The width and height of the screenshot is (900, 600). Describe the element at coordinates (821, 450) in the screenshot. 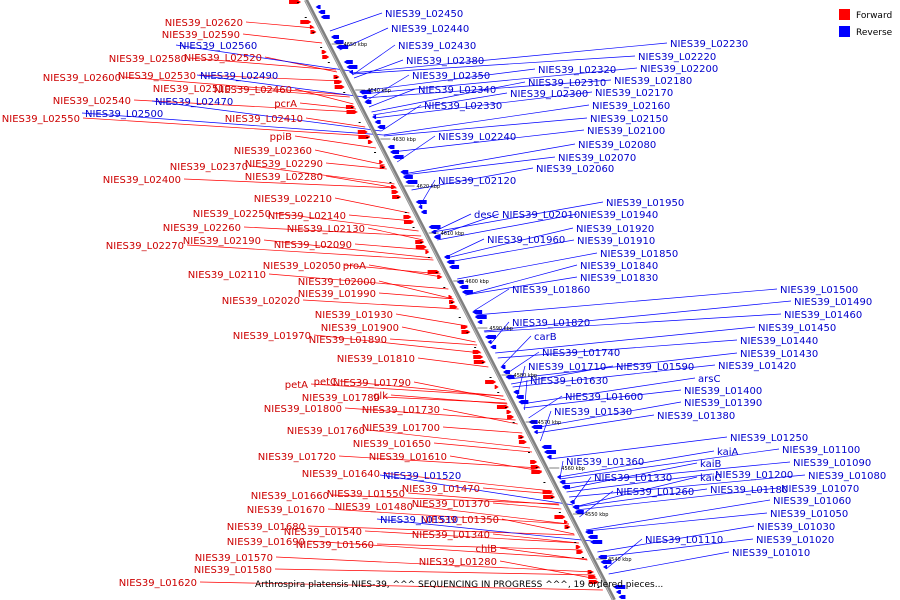

I see `reverse-gene-label: NIES39_L01100` at that location.